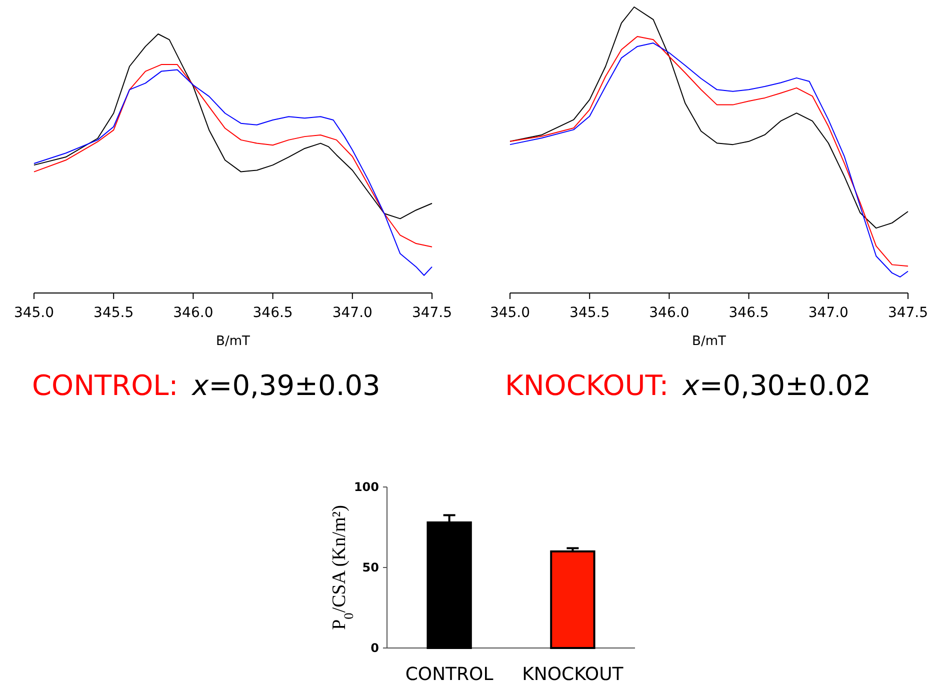 This screenshot has width=933, height=691. Describe the element at coordinates (285, 385) in the screenshot. I see `text: x=0,39±0.03` at that location.